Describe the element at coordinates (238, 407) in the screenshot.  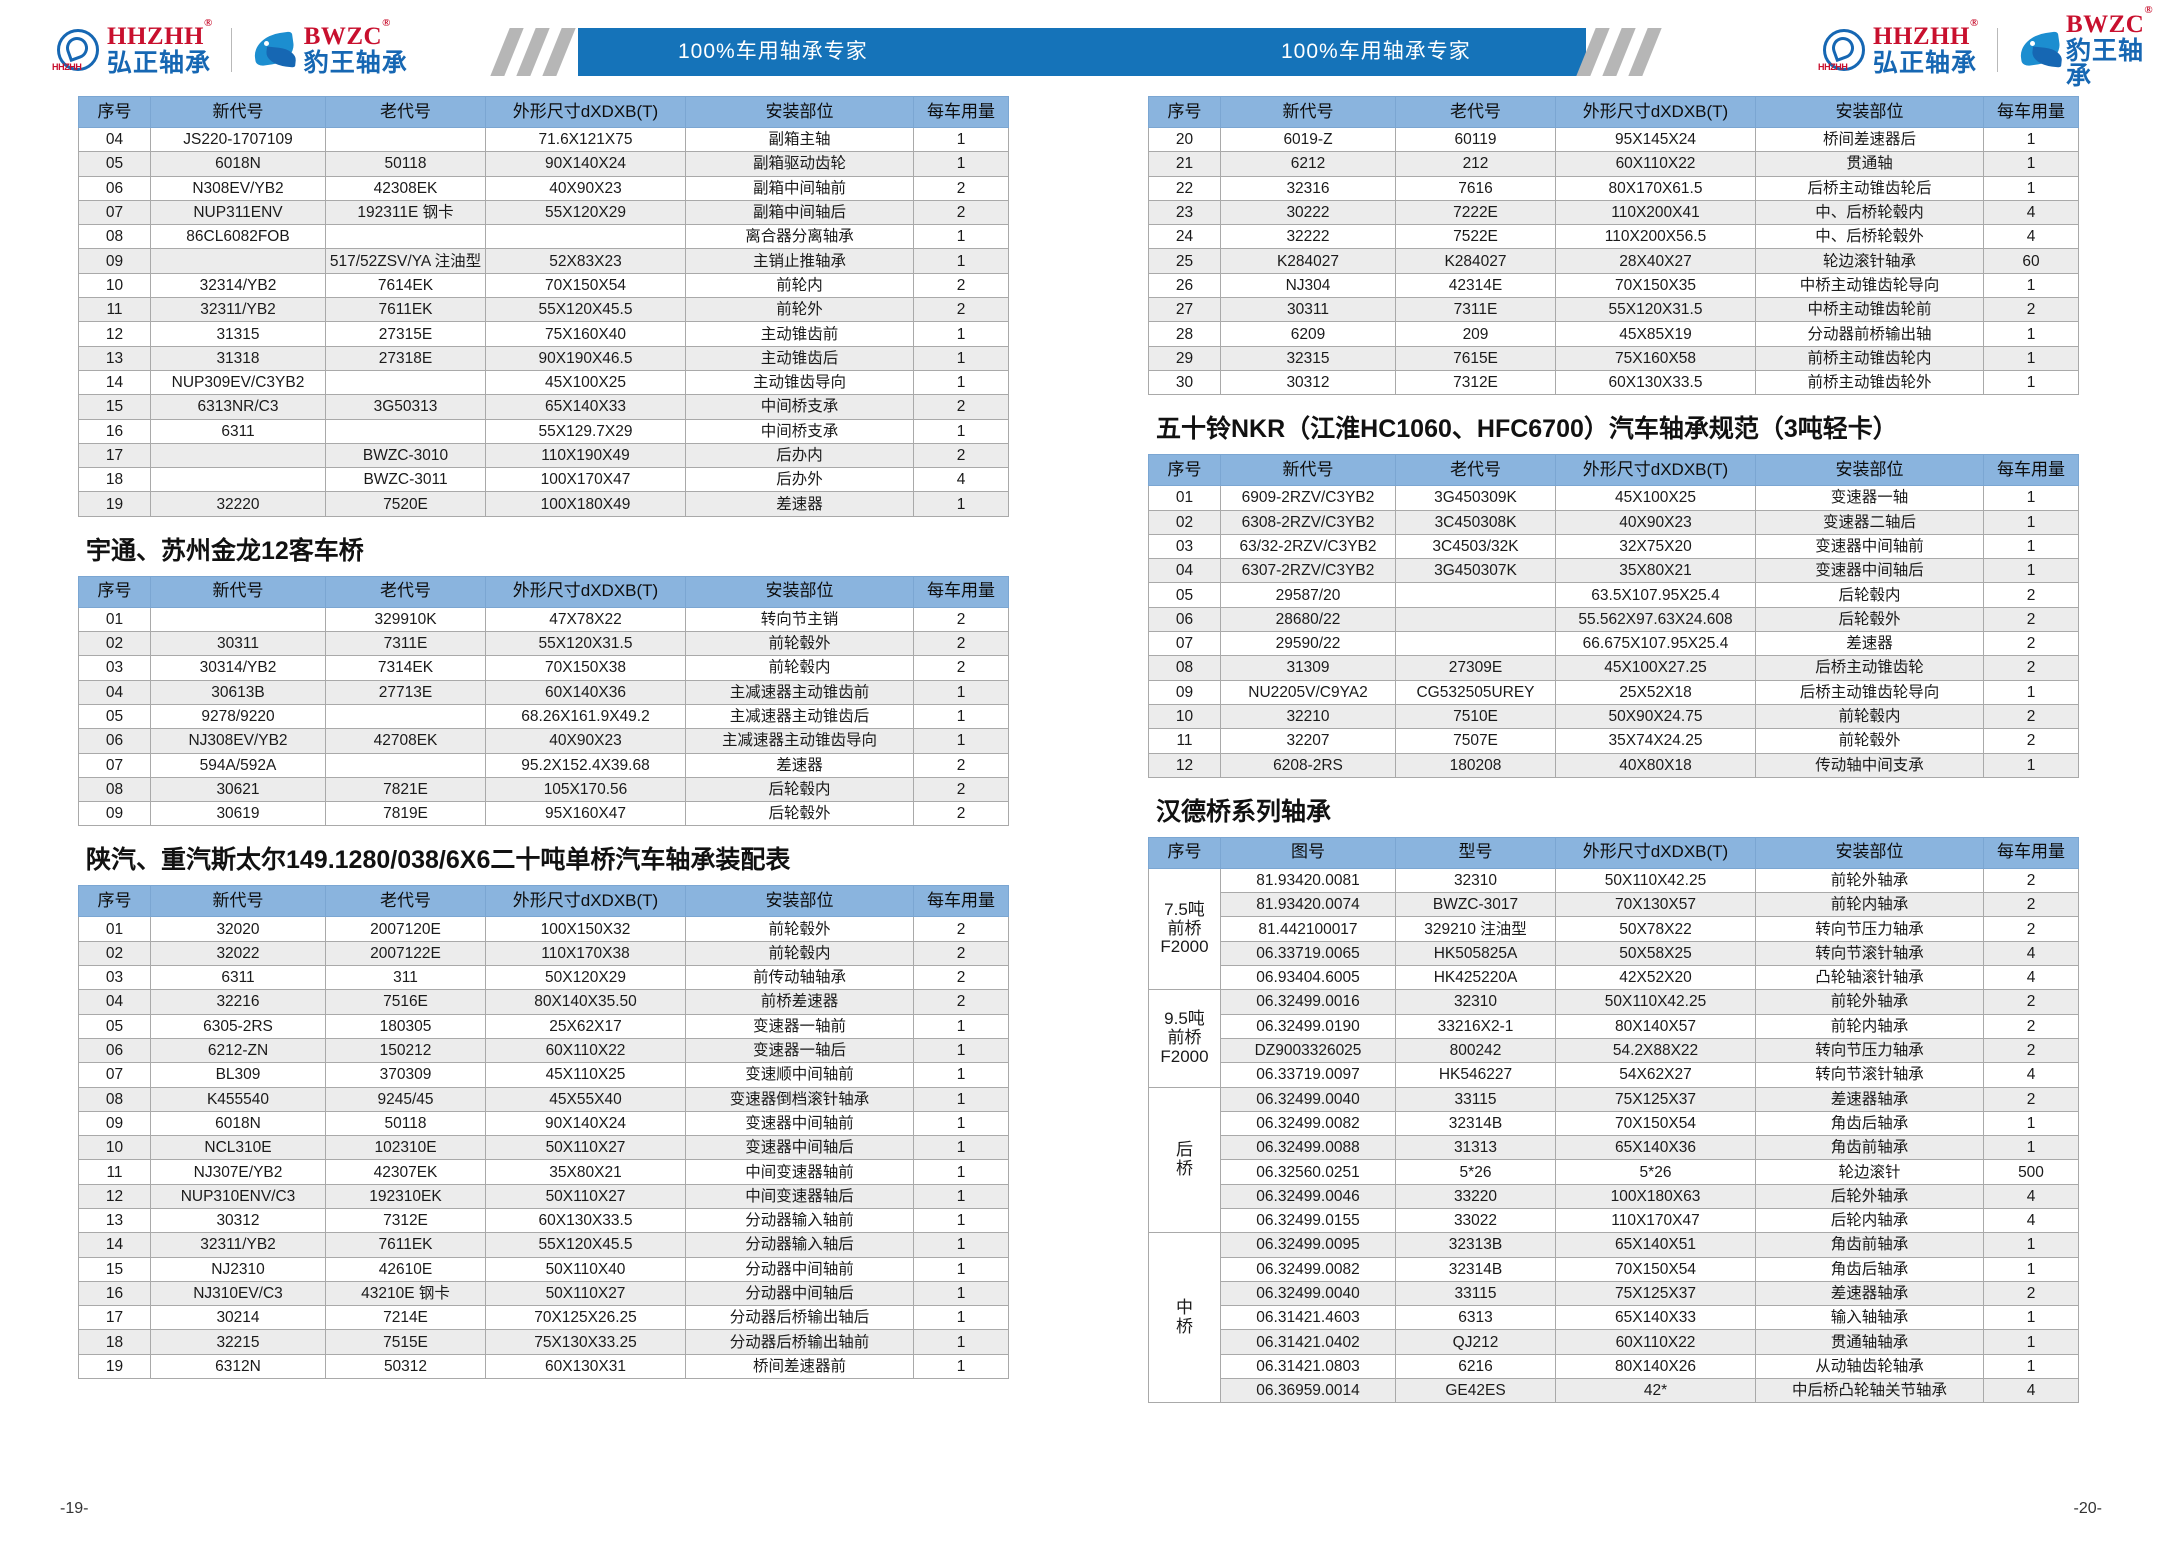
I see `cell-new-code: 6313NR/C3` at that location.